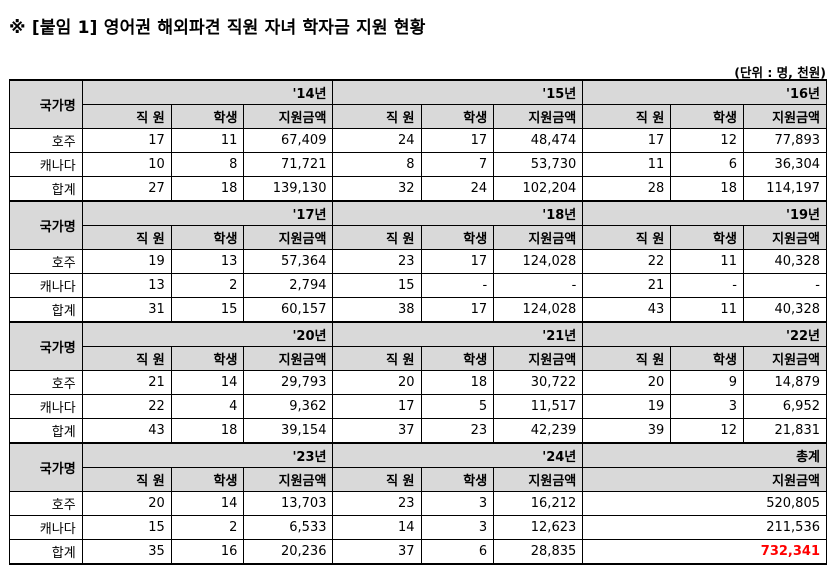 The width and height of the screenshot is (835, 582). I want to click on page-title: ※ [붙임 1] 영어권 해외파견 직원 자녀 학자금 지원 현황, so click(217, 28).